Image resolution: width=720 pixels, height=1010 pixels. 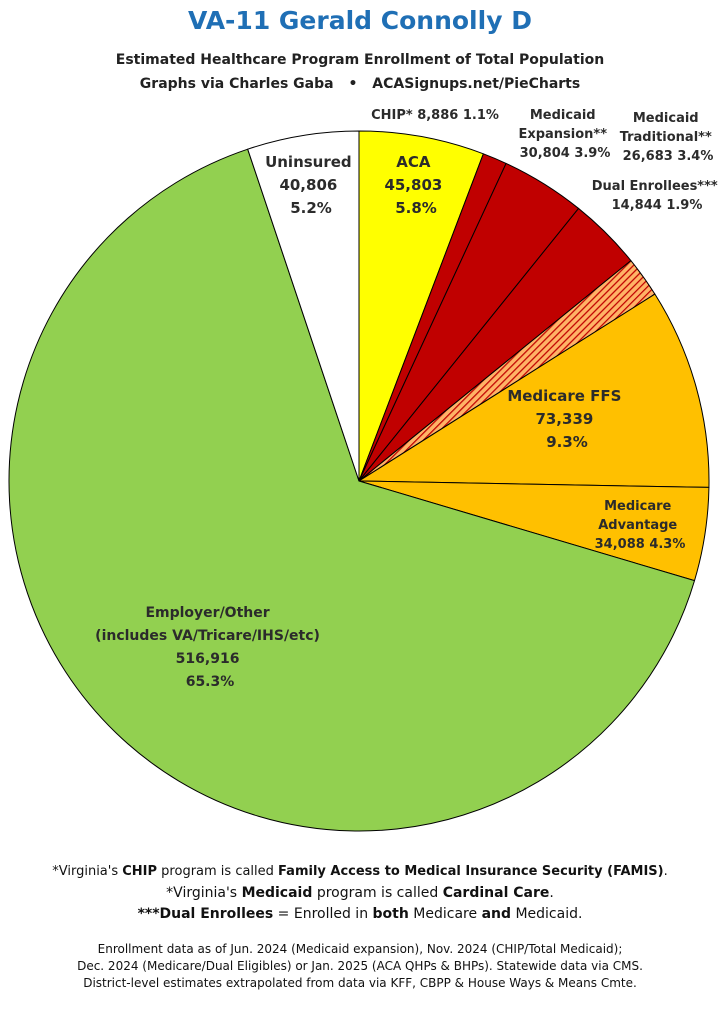 I want to click on credit-author: Graphs via Charles Gaba, so click(x=236, y=84).